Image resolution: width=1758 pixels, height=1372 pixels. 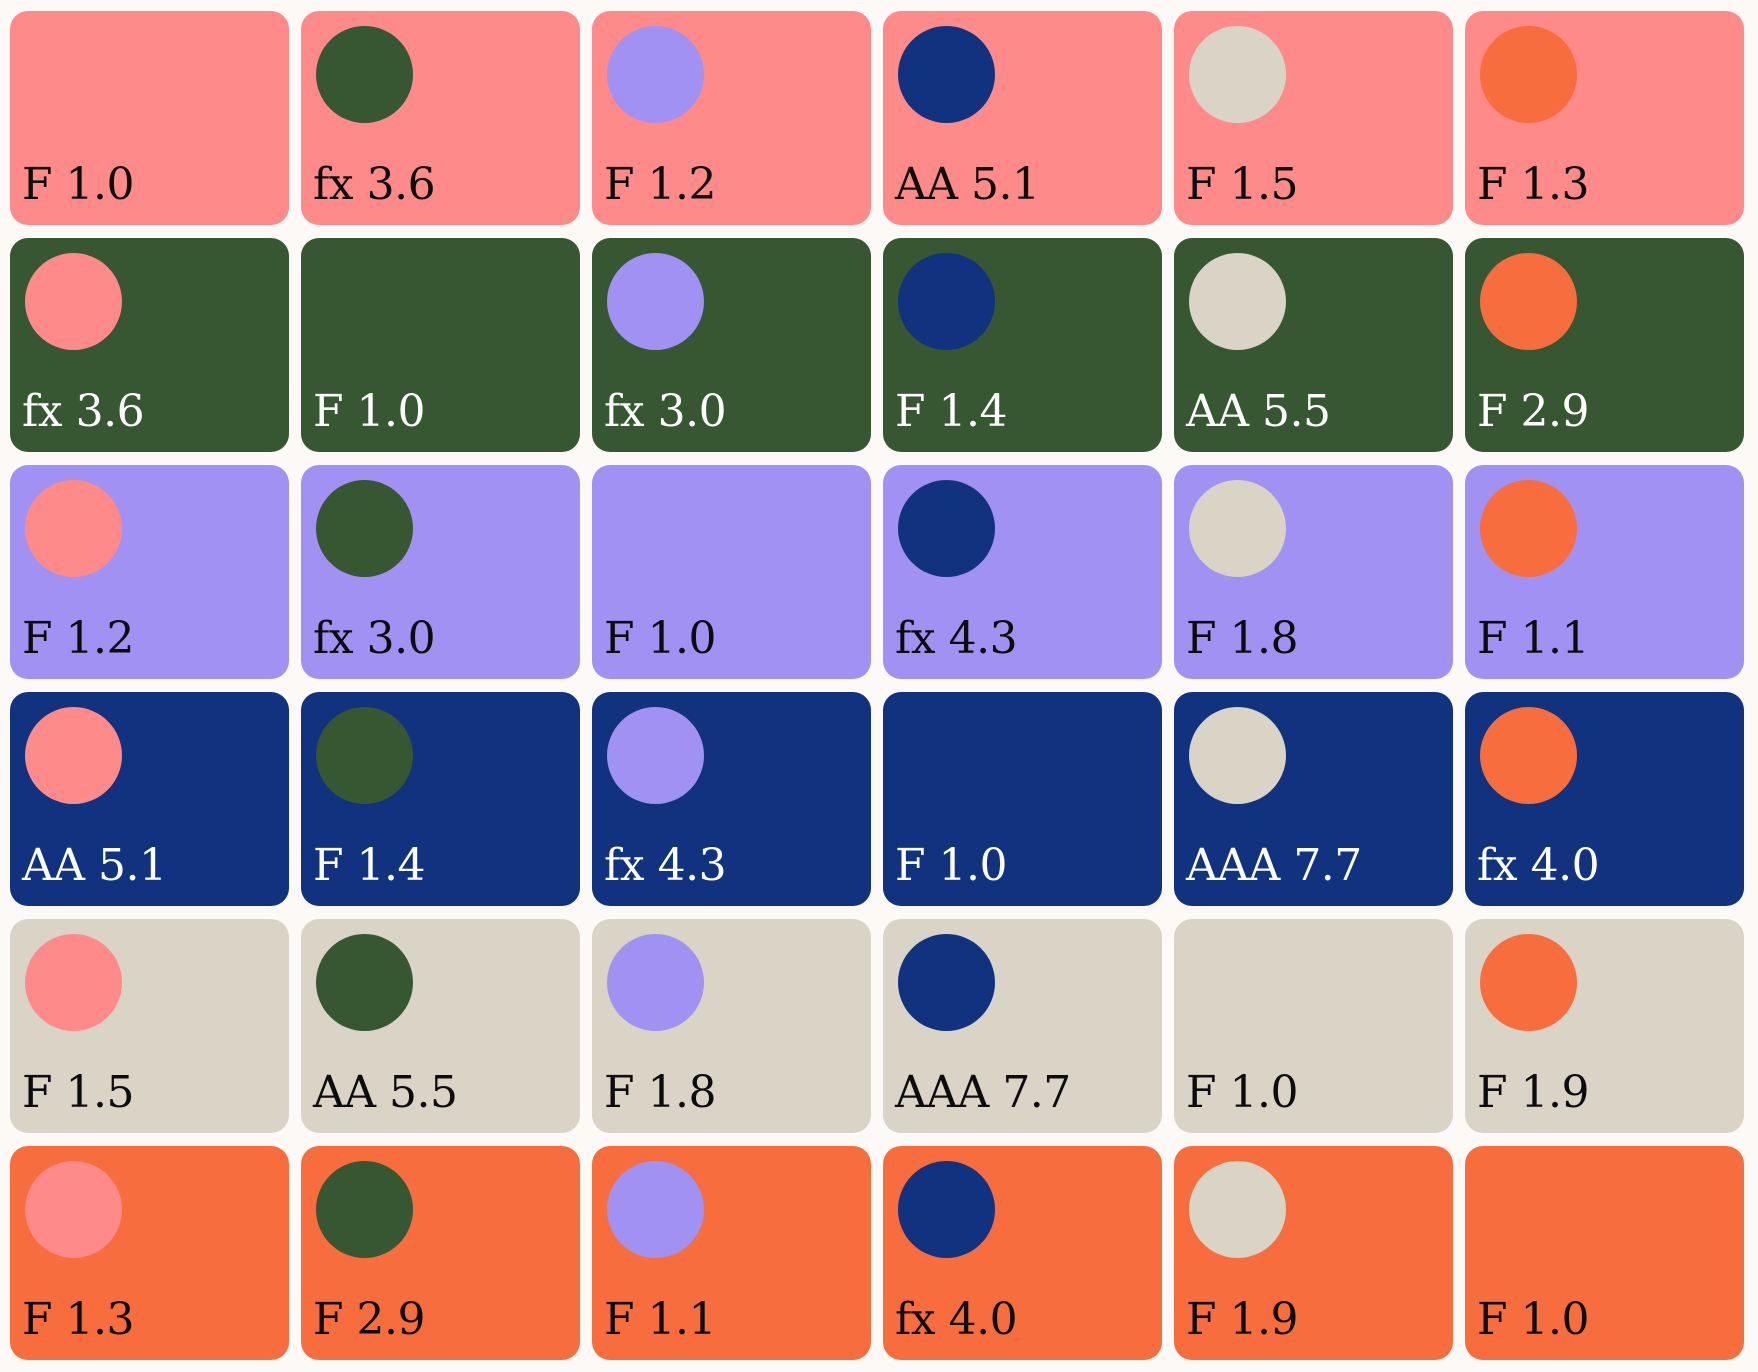 I want to click on swatch-cell-lavender-on-navy: fx 4.3, so click(x=1022, y=572).